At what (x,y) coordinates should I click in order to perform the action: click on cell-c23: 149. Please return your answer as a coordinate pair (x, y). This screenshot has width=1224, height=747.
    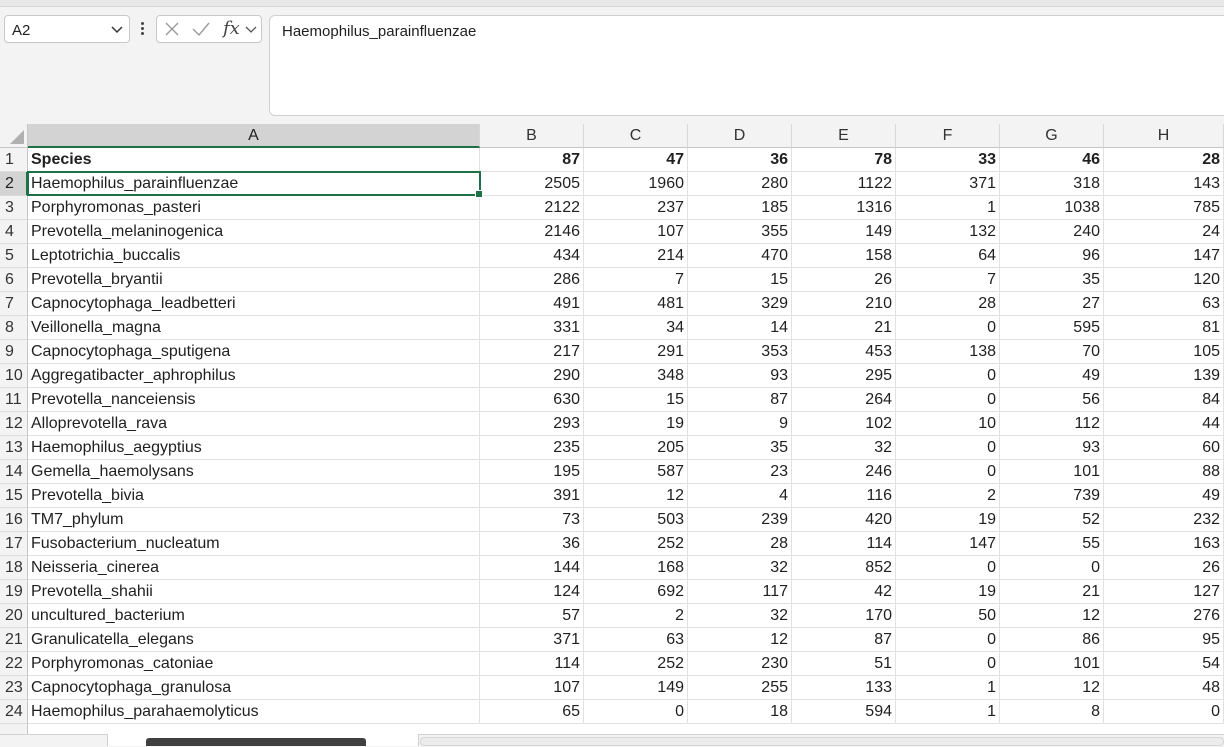
    Looking at the image, I should click on (636, 688).